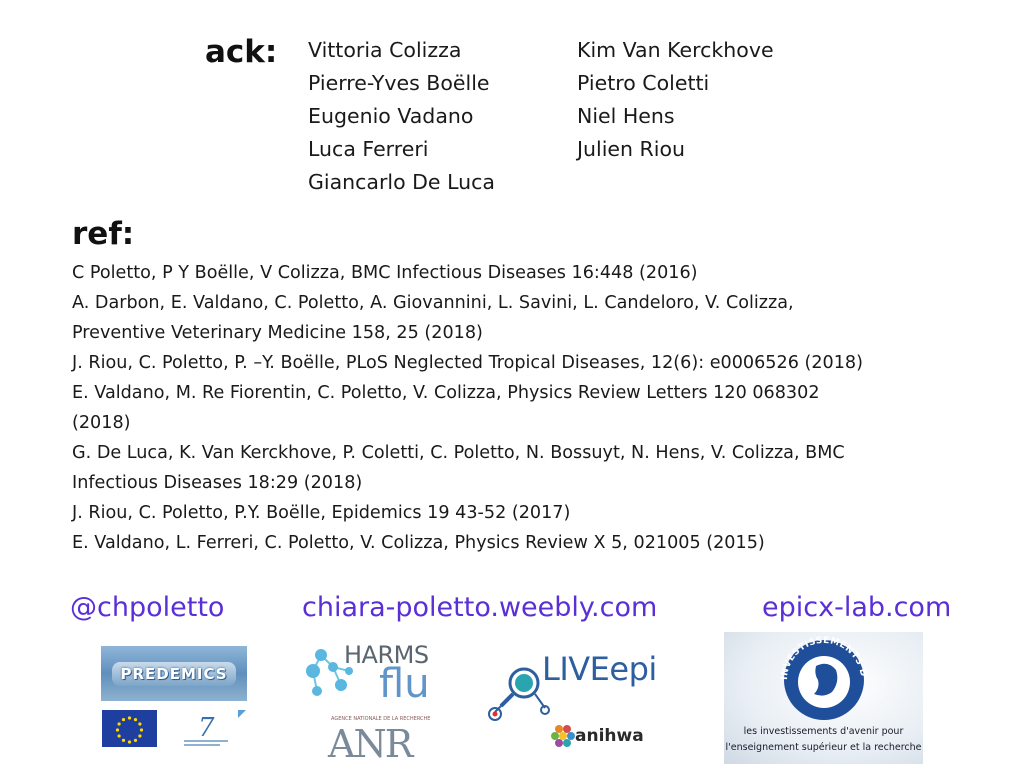  I want to click on website-link: chiara-poletto.weebly.com, so click(480, 607).